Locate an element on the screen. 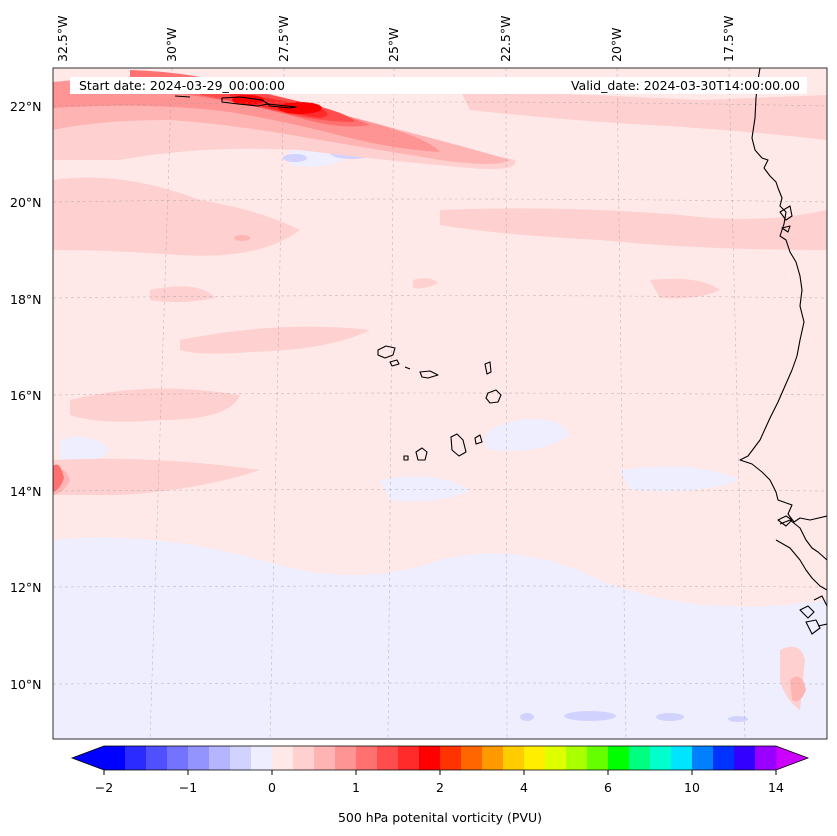 The height and width of the screenshot is (836, 837). latitude-labels: 22°N 20°N 18°N 16°N 14°N 12°N 10°N is located at coordinates (26, 395).